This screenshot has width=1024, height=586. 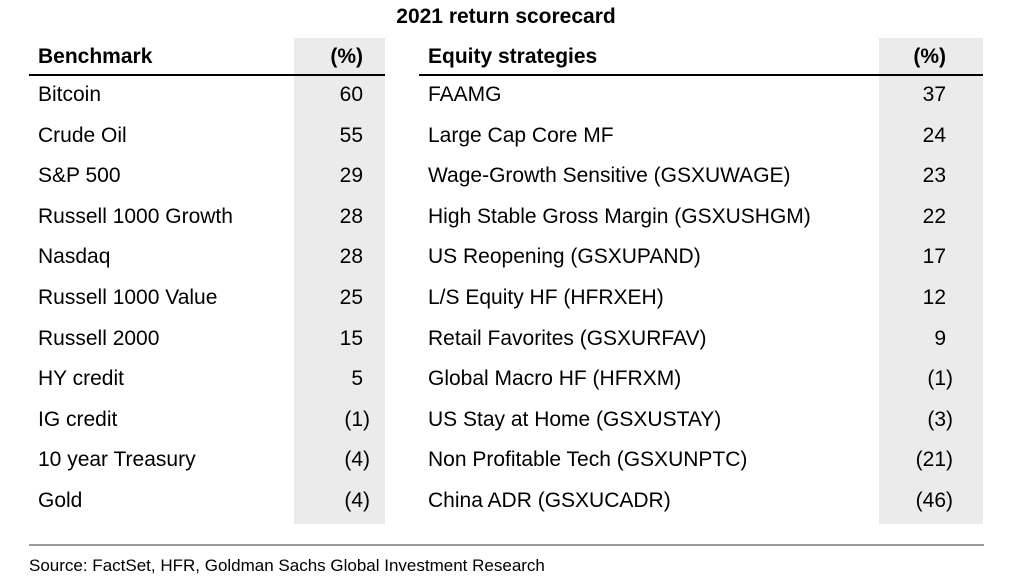 What do you see at coordinates (351, 176) in the screenshot?
I see `row-value: 29` at bounding box center [351, 176].